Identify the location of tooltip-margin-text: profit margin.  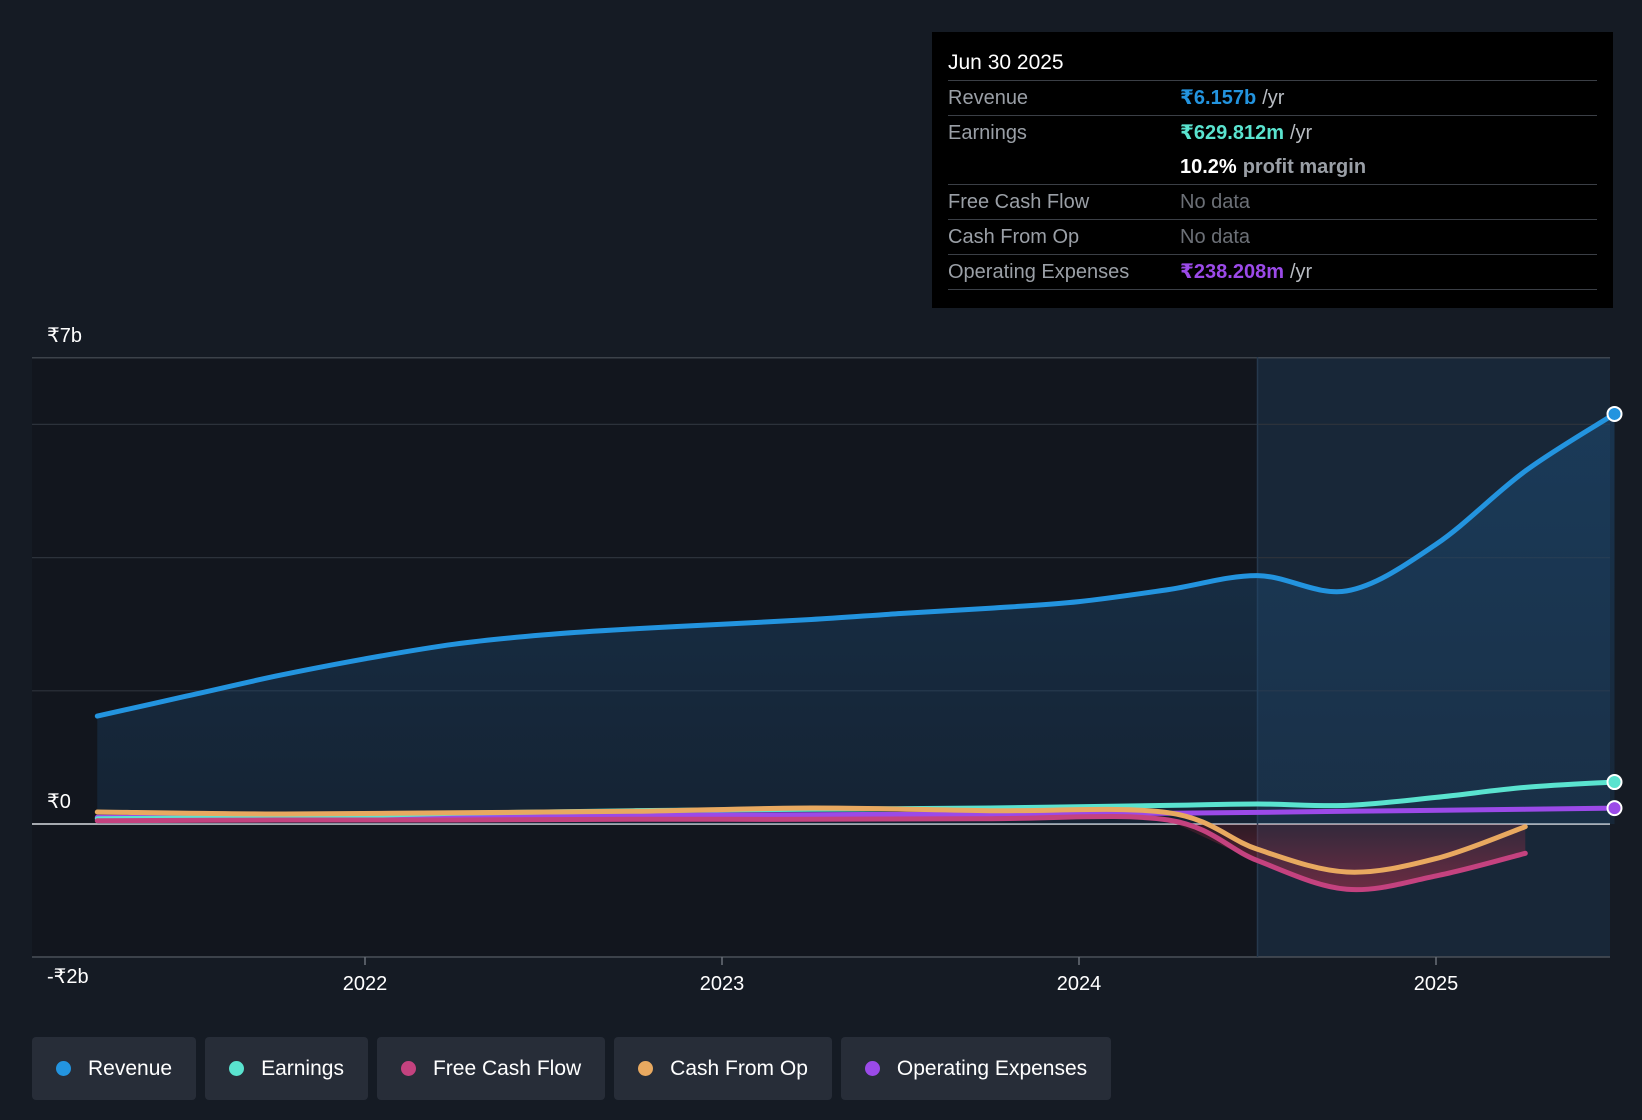
(1304, 167).